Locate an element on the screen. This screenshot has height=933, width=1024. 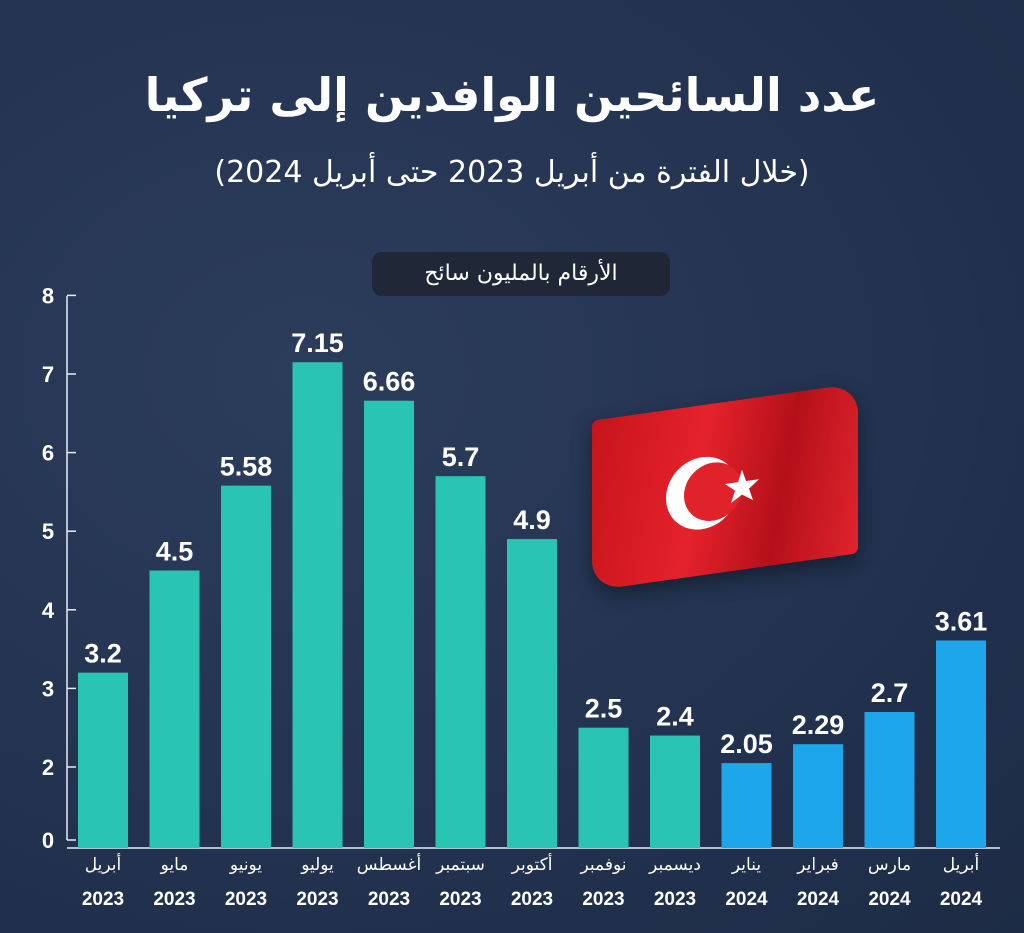
data-label: 7.15 is located at coordinates (317, 343).